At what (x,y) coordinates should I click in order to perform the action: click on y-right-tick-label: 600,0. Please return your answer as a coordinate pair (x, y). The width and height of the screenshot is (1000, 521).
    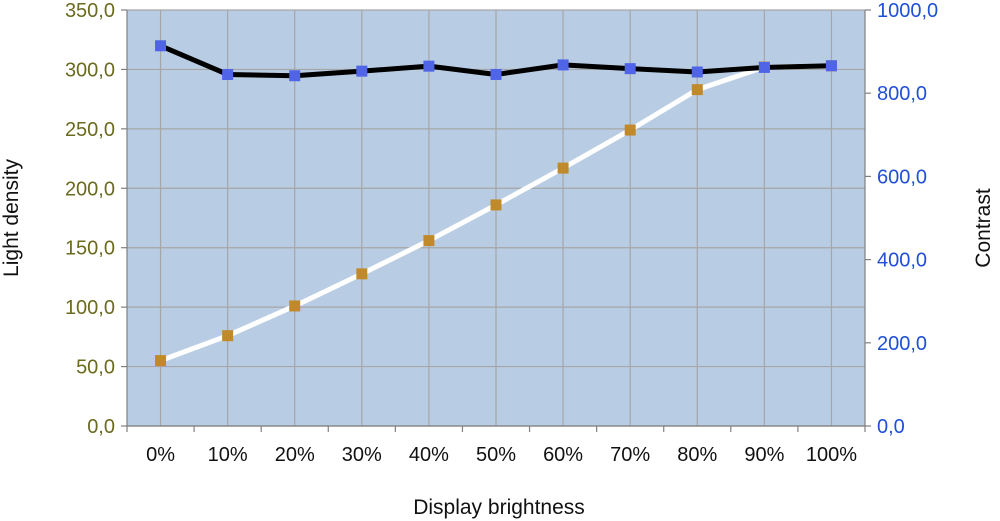
    Looking at the image, I should click on (902, 177).